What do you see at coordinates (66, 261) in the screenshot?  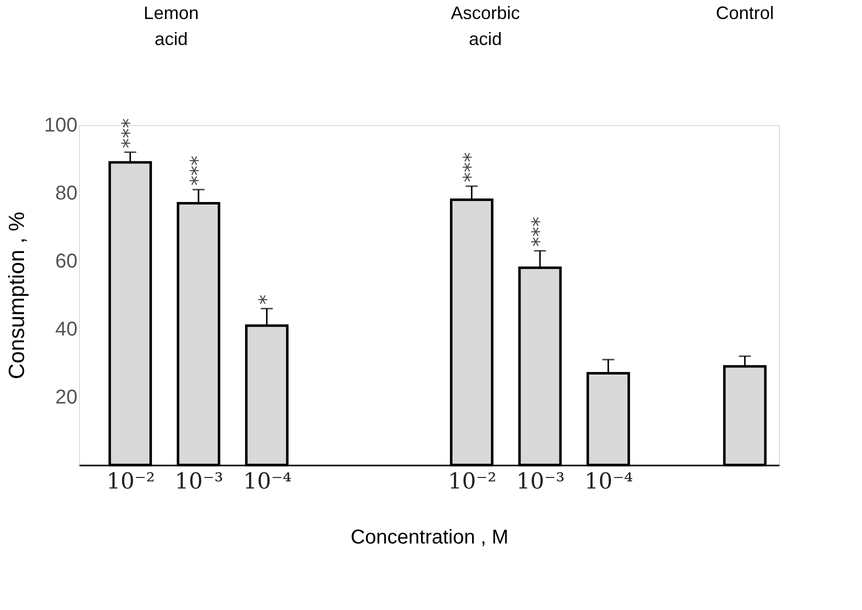 I see `y-tick-label: 60` at bounding box center [66, 261].